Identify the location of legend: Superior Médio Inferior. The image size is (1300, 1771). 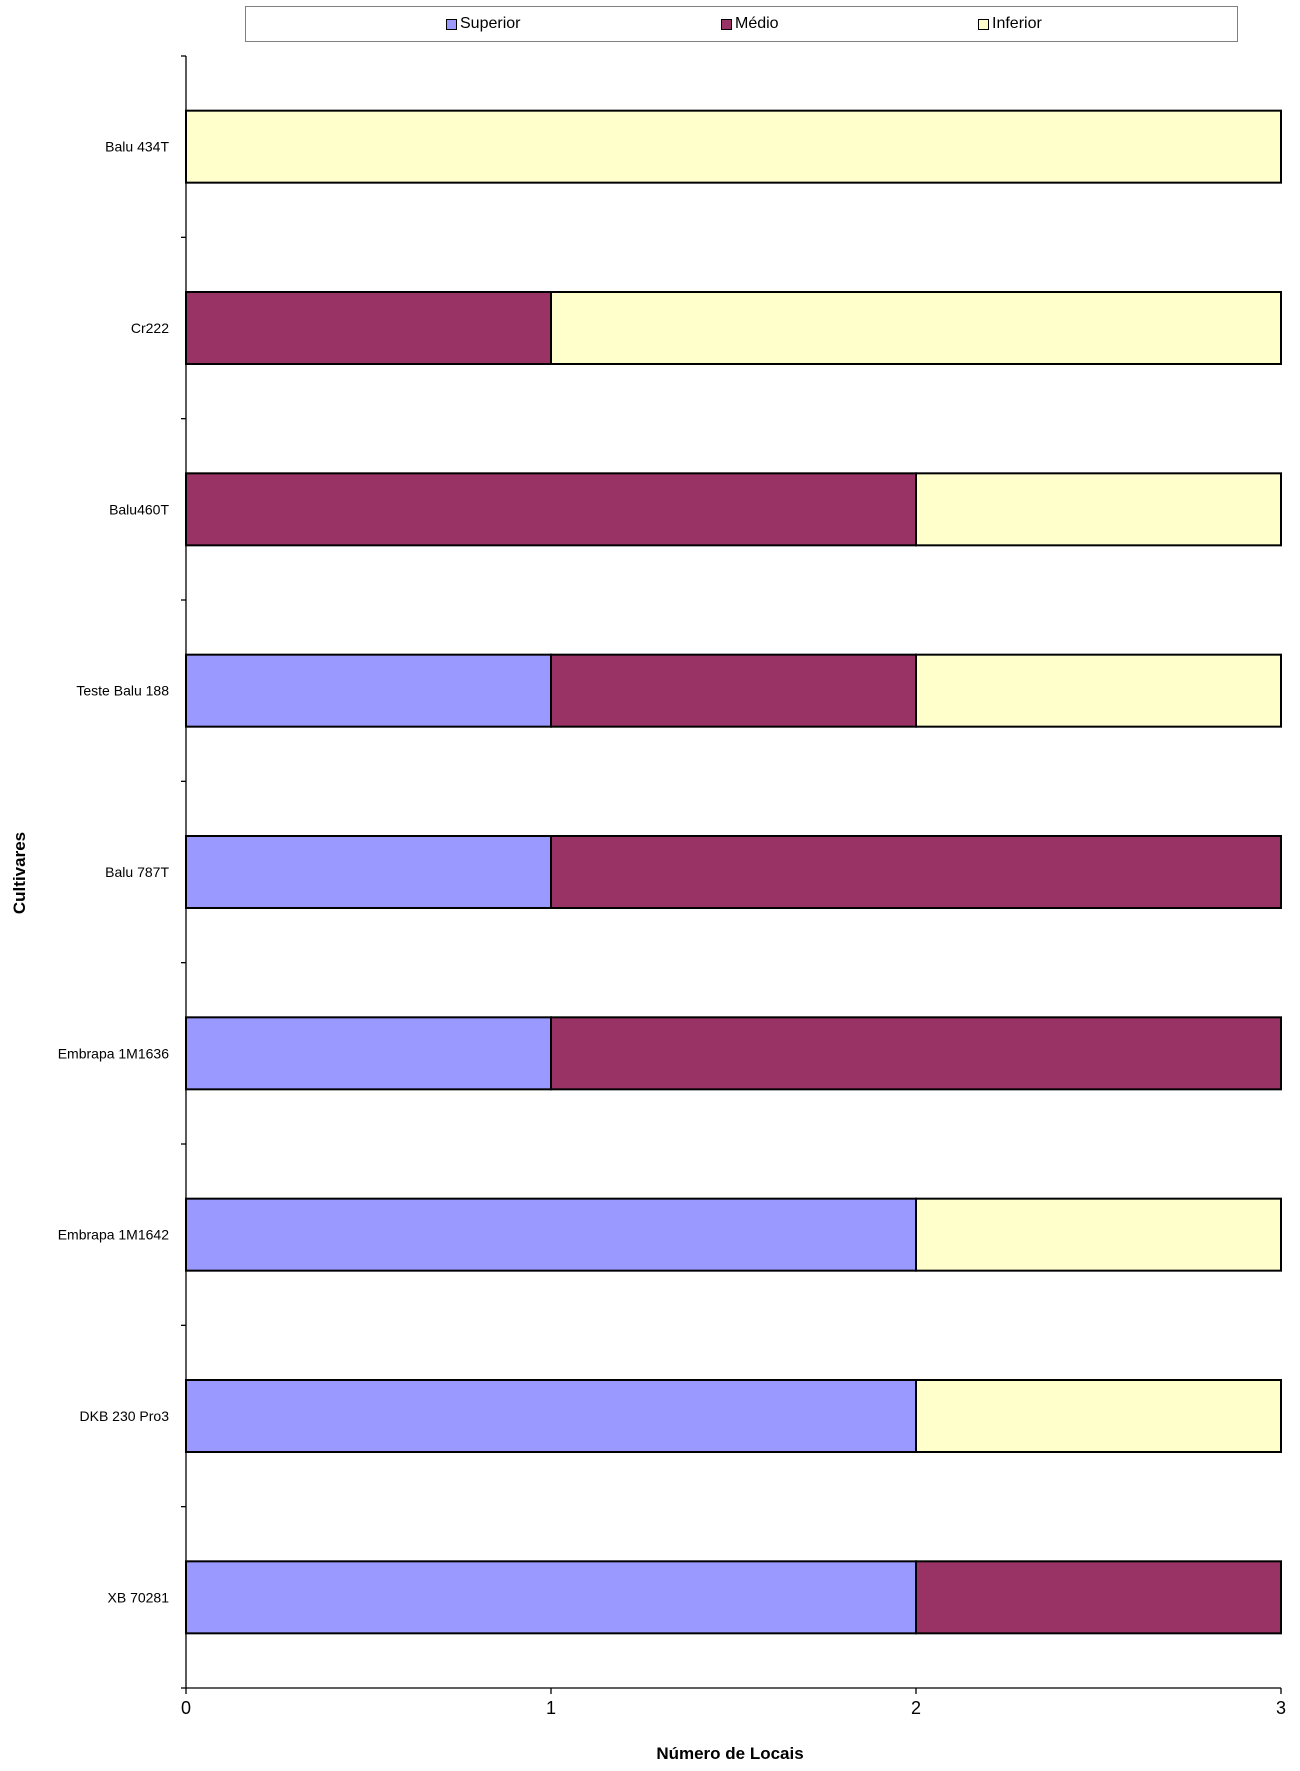
(741, 24).